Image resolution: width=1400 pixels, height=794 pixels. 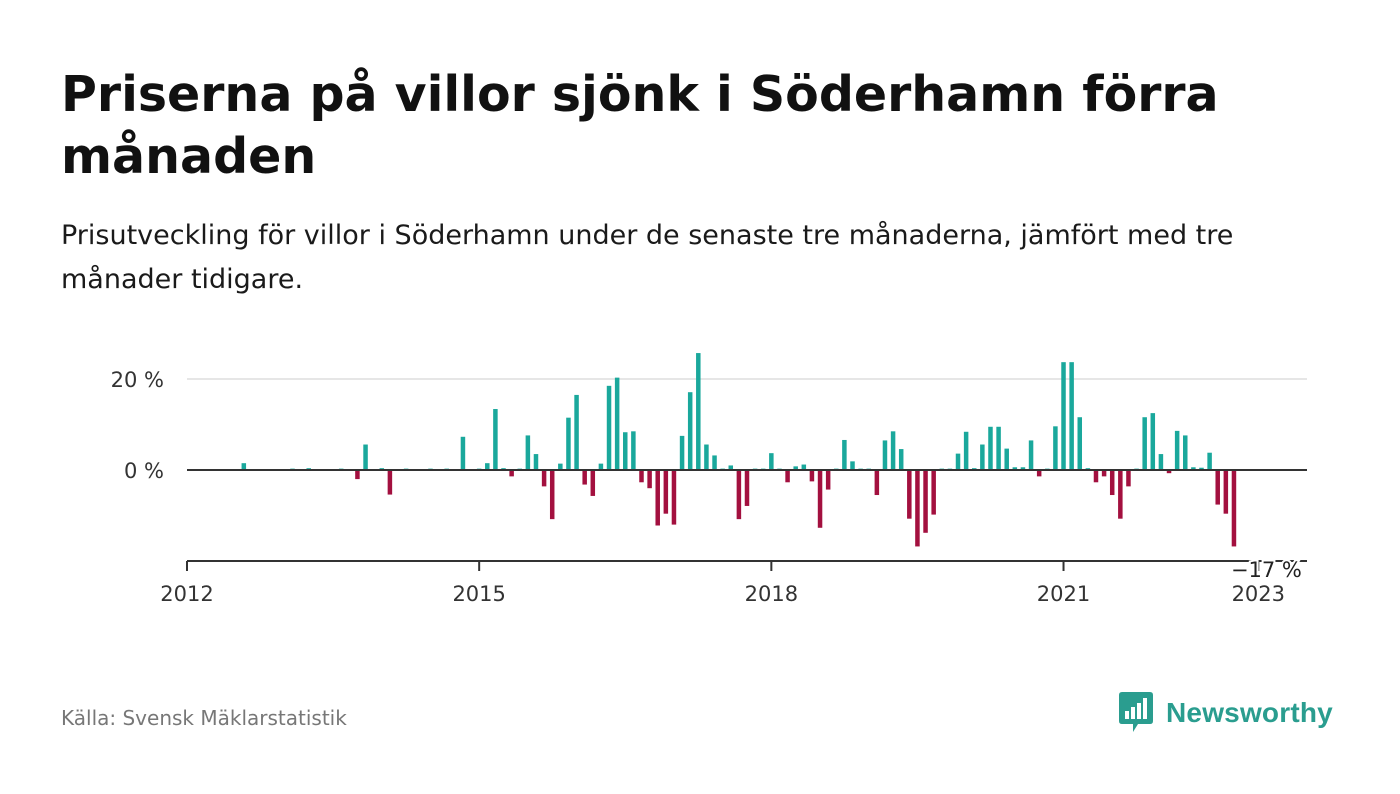 What do you see at coordinates (1249, 712) in the screenshot?
I see `brand-name: Newsworthy` at bounding box center [1249, 712].